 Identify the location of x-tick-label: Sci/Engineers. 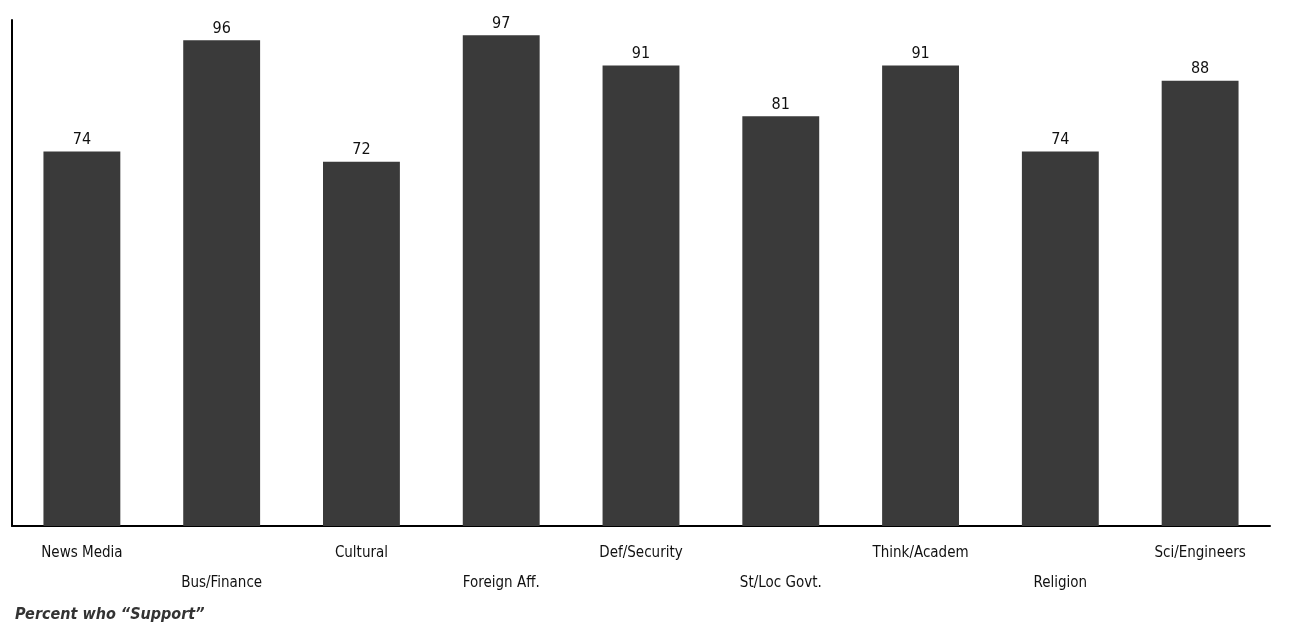
(1200, 551).